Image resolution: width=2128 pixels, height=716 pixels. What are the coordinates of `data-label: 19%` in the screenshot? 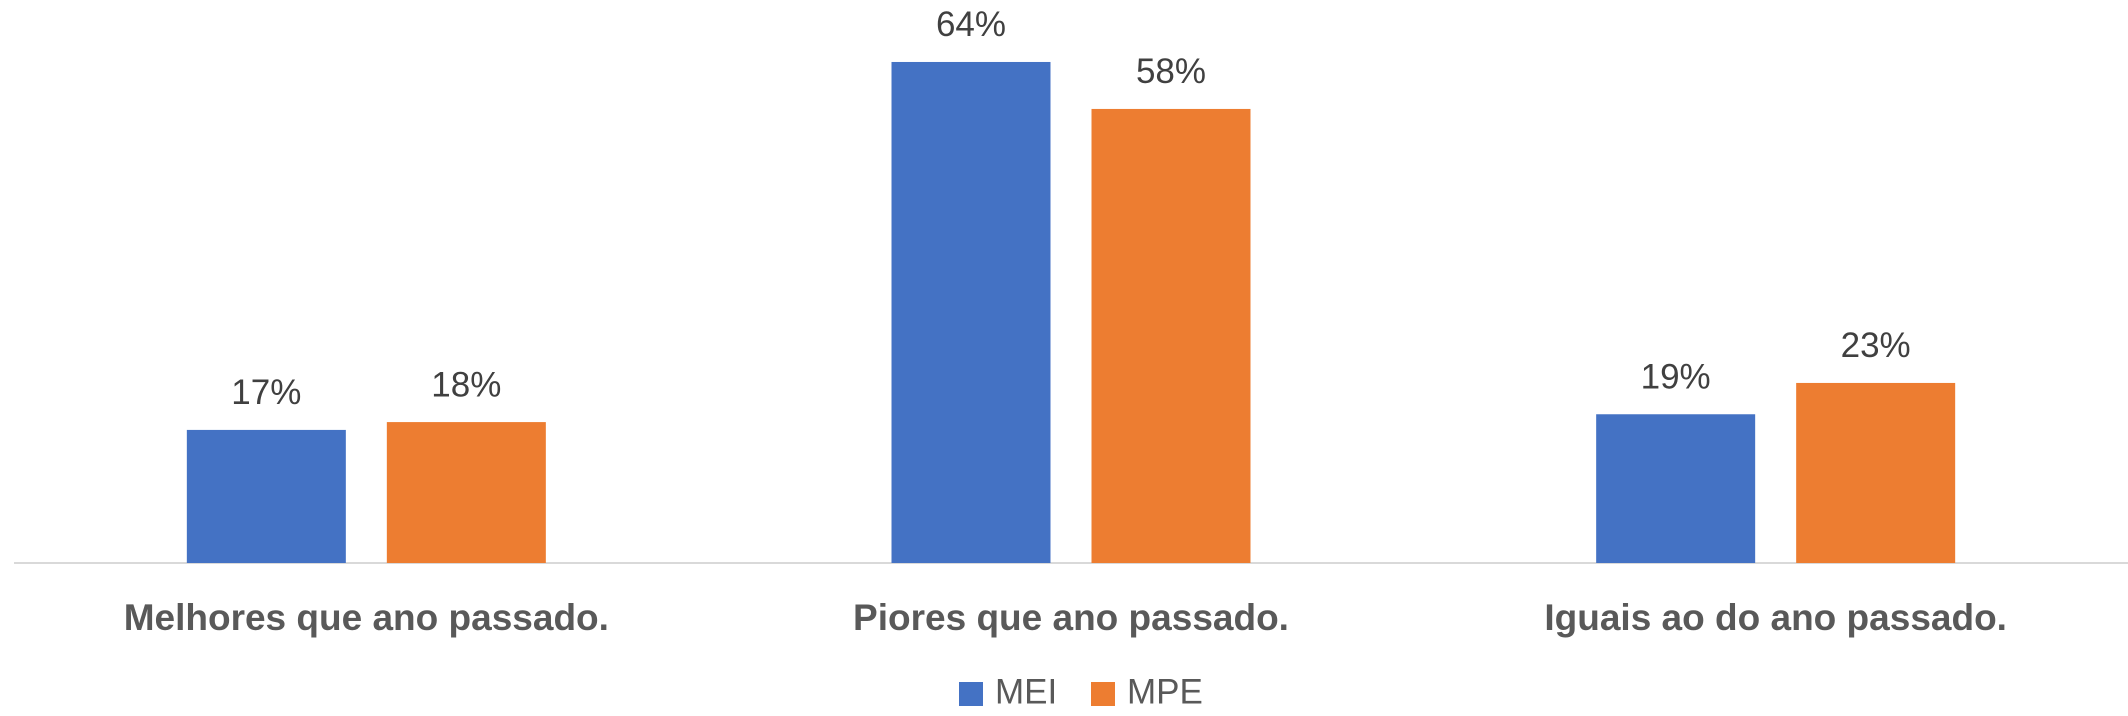 It's located at (1676, 377).